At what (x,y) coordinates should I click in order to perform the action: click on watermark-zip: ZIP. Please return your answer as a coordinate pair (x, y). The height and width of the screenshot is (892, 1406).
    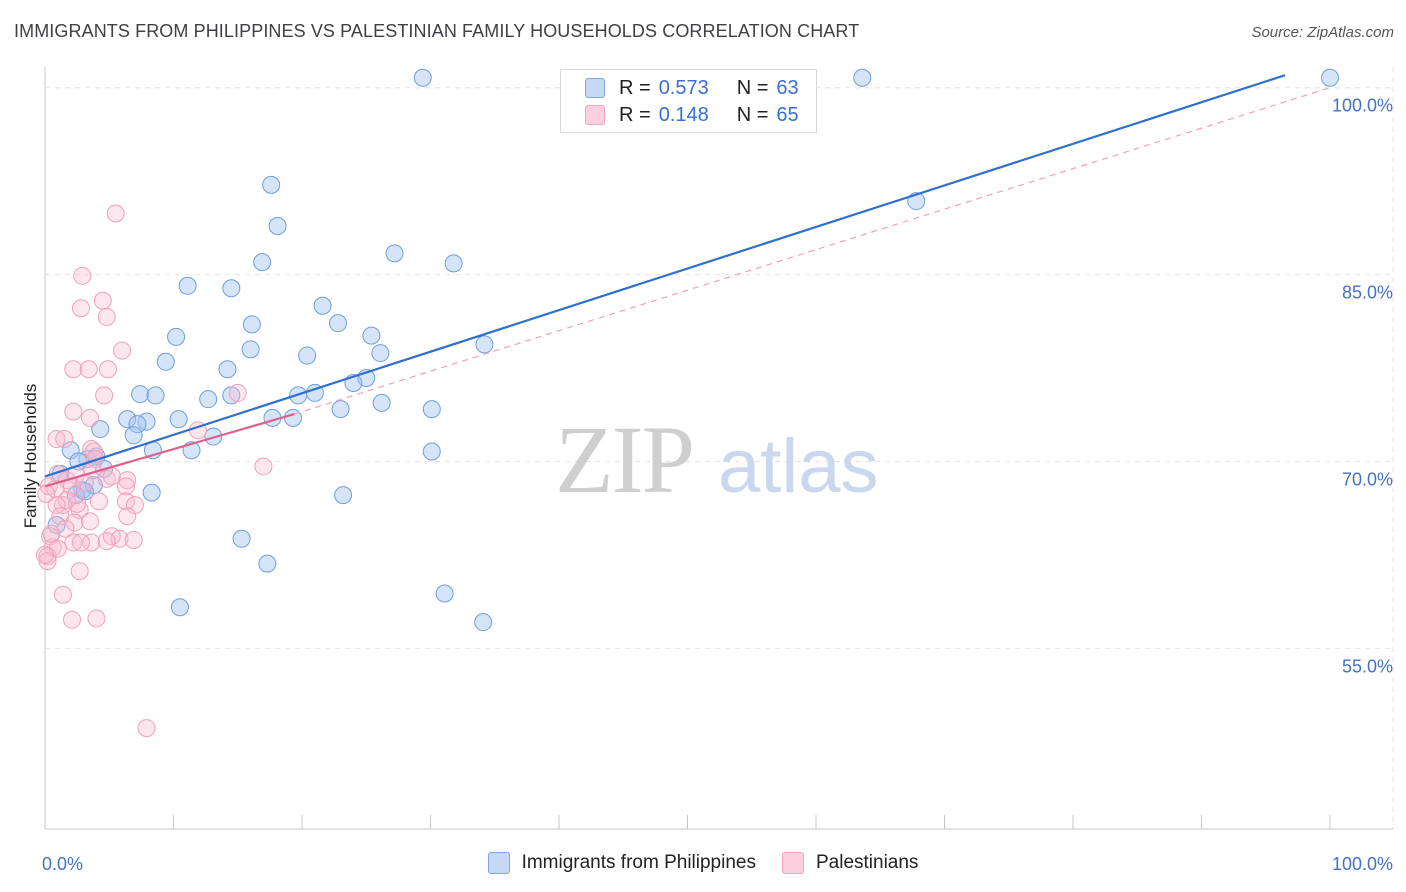
    Looking at the image, I should click on (624, 459).